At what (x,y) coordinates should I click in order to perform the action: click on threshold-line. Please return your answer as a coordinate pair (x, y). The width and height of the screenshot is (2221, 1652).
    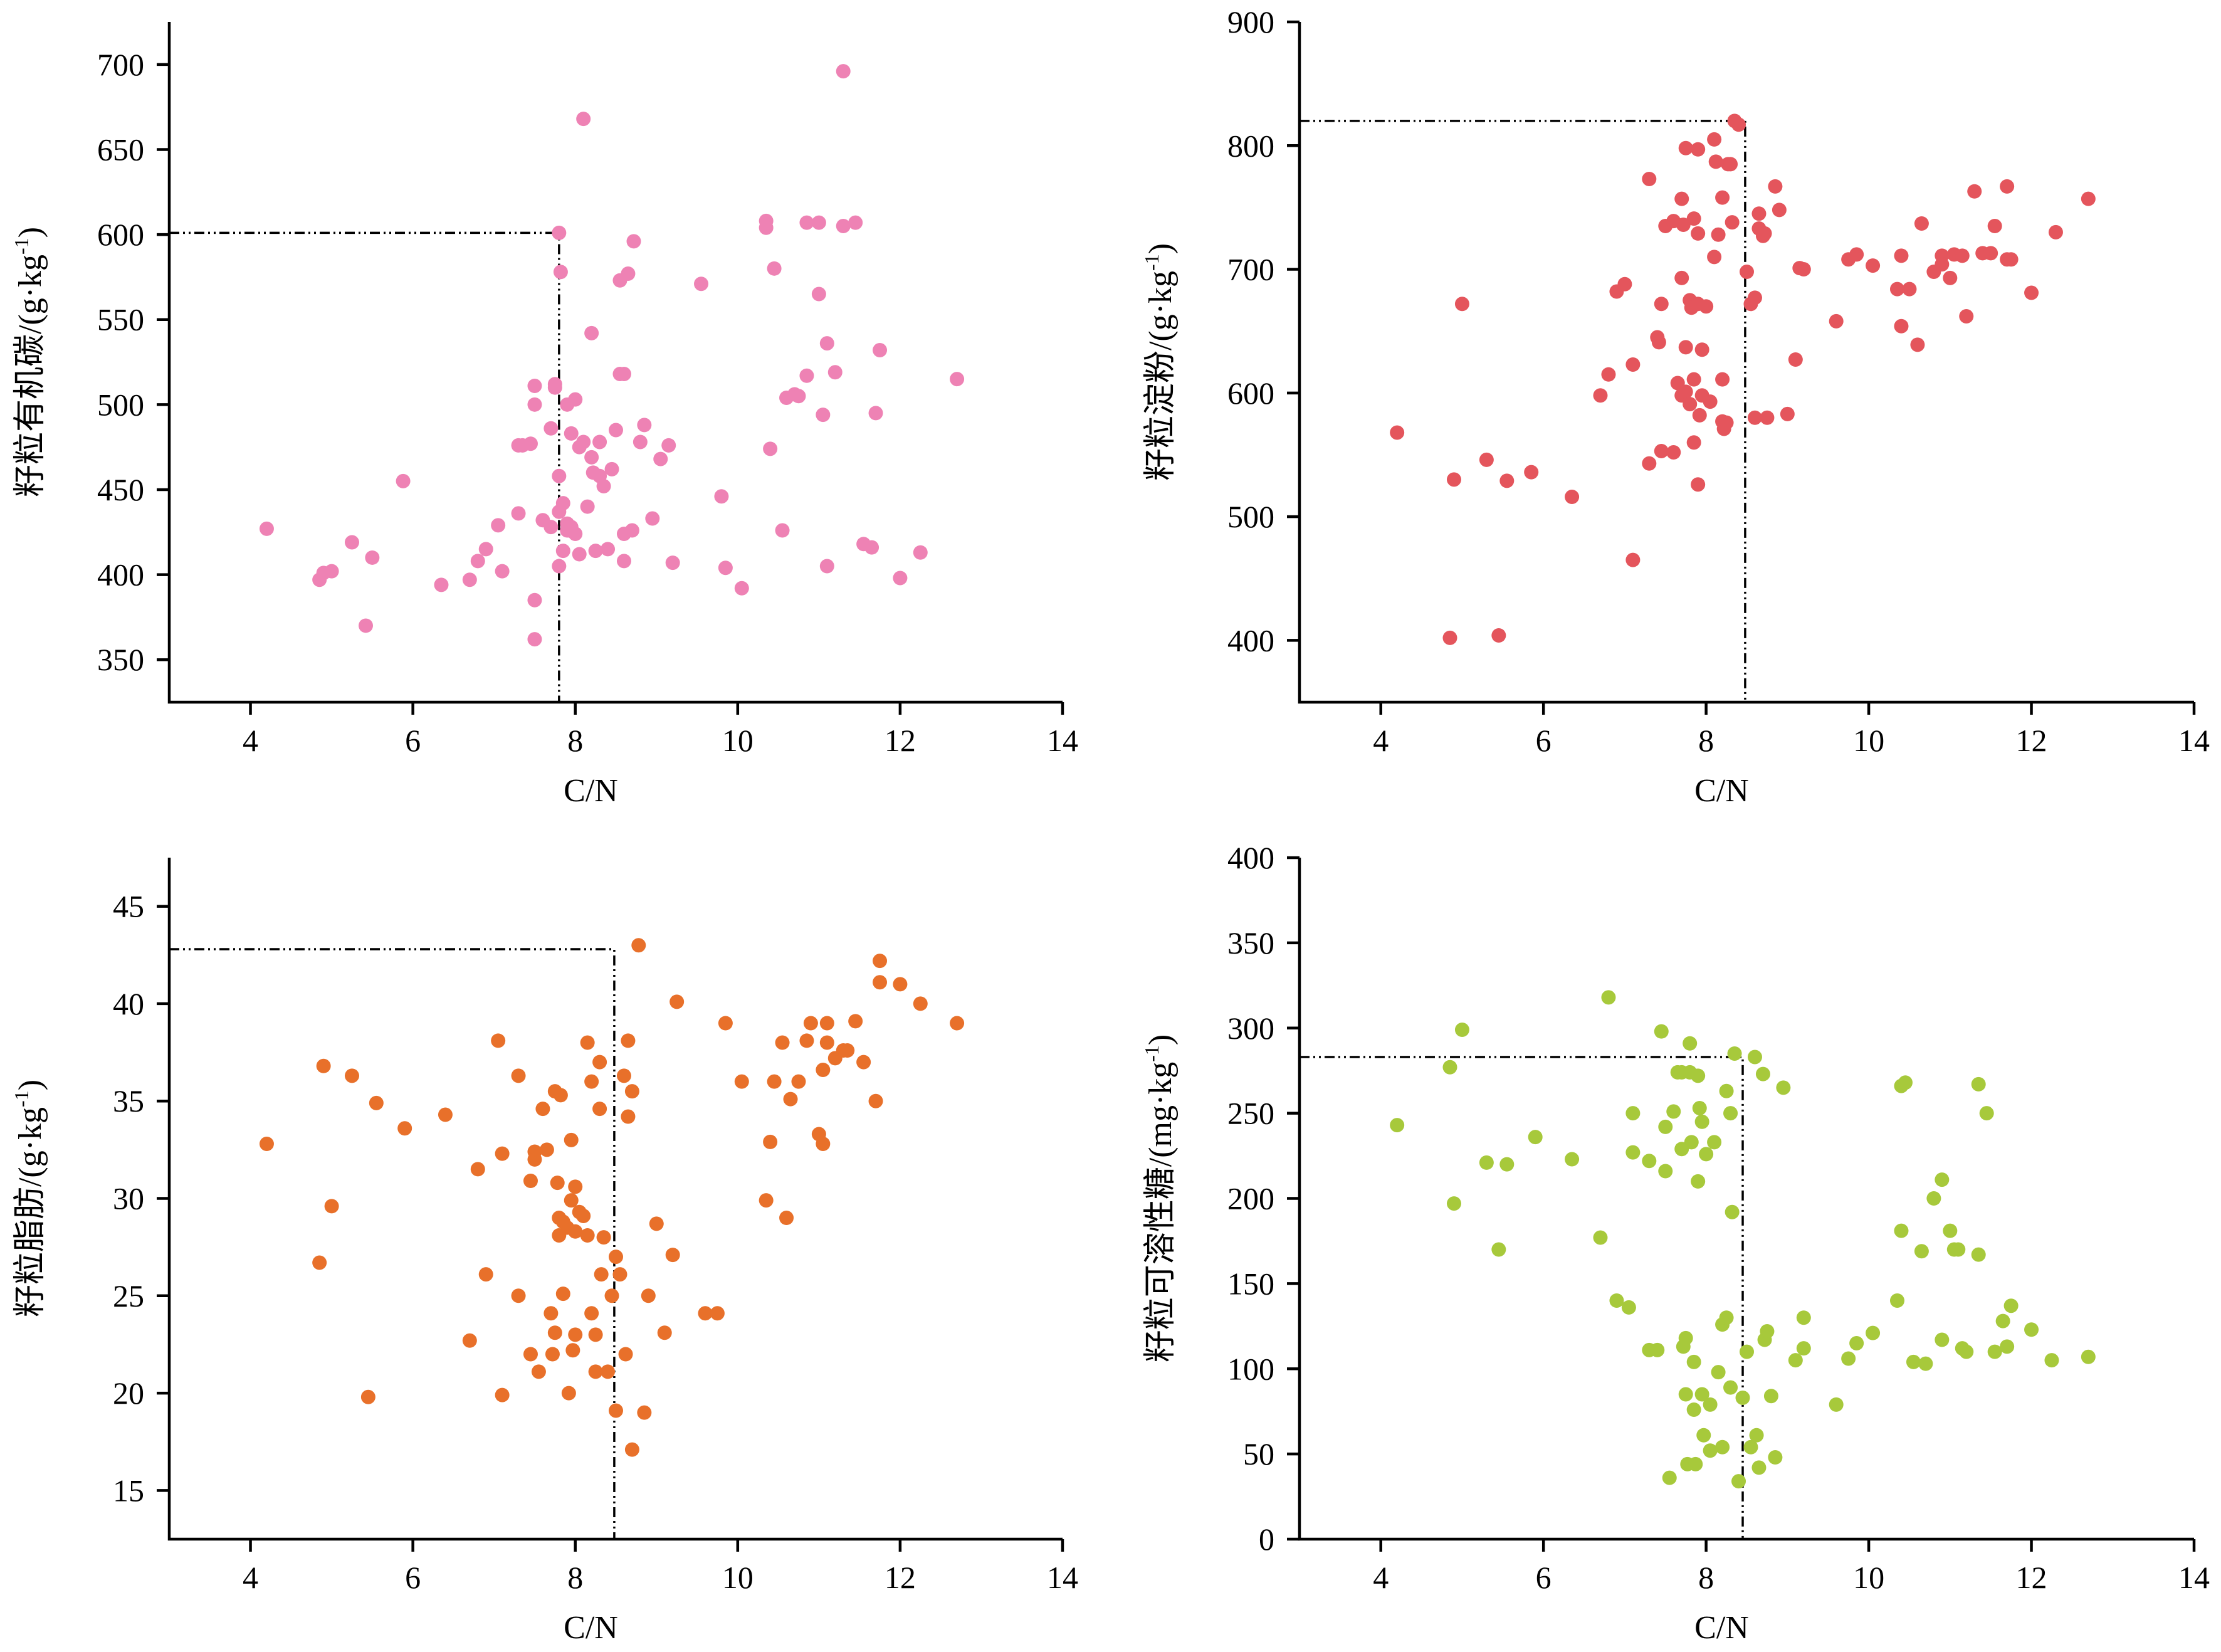
    Looking at the image, I should click on (1523, 411).